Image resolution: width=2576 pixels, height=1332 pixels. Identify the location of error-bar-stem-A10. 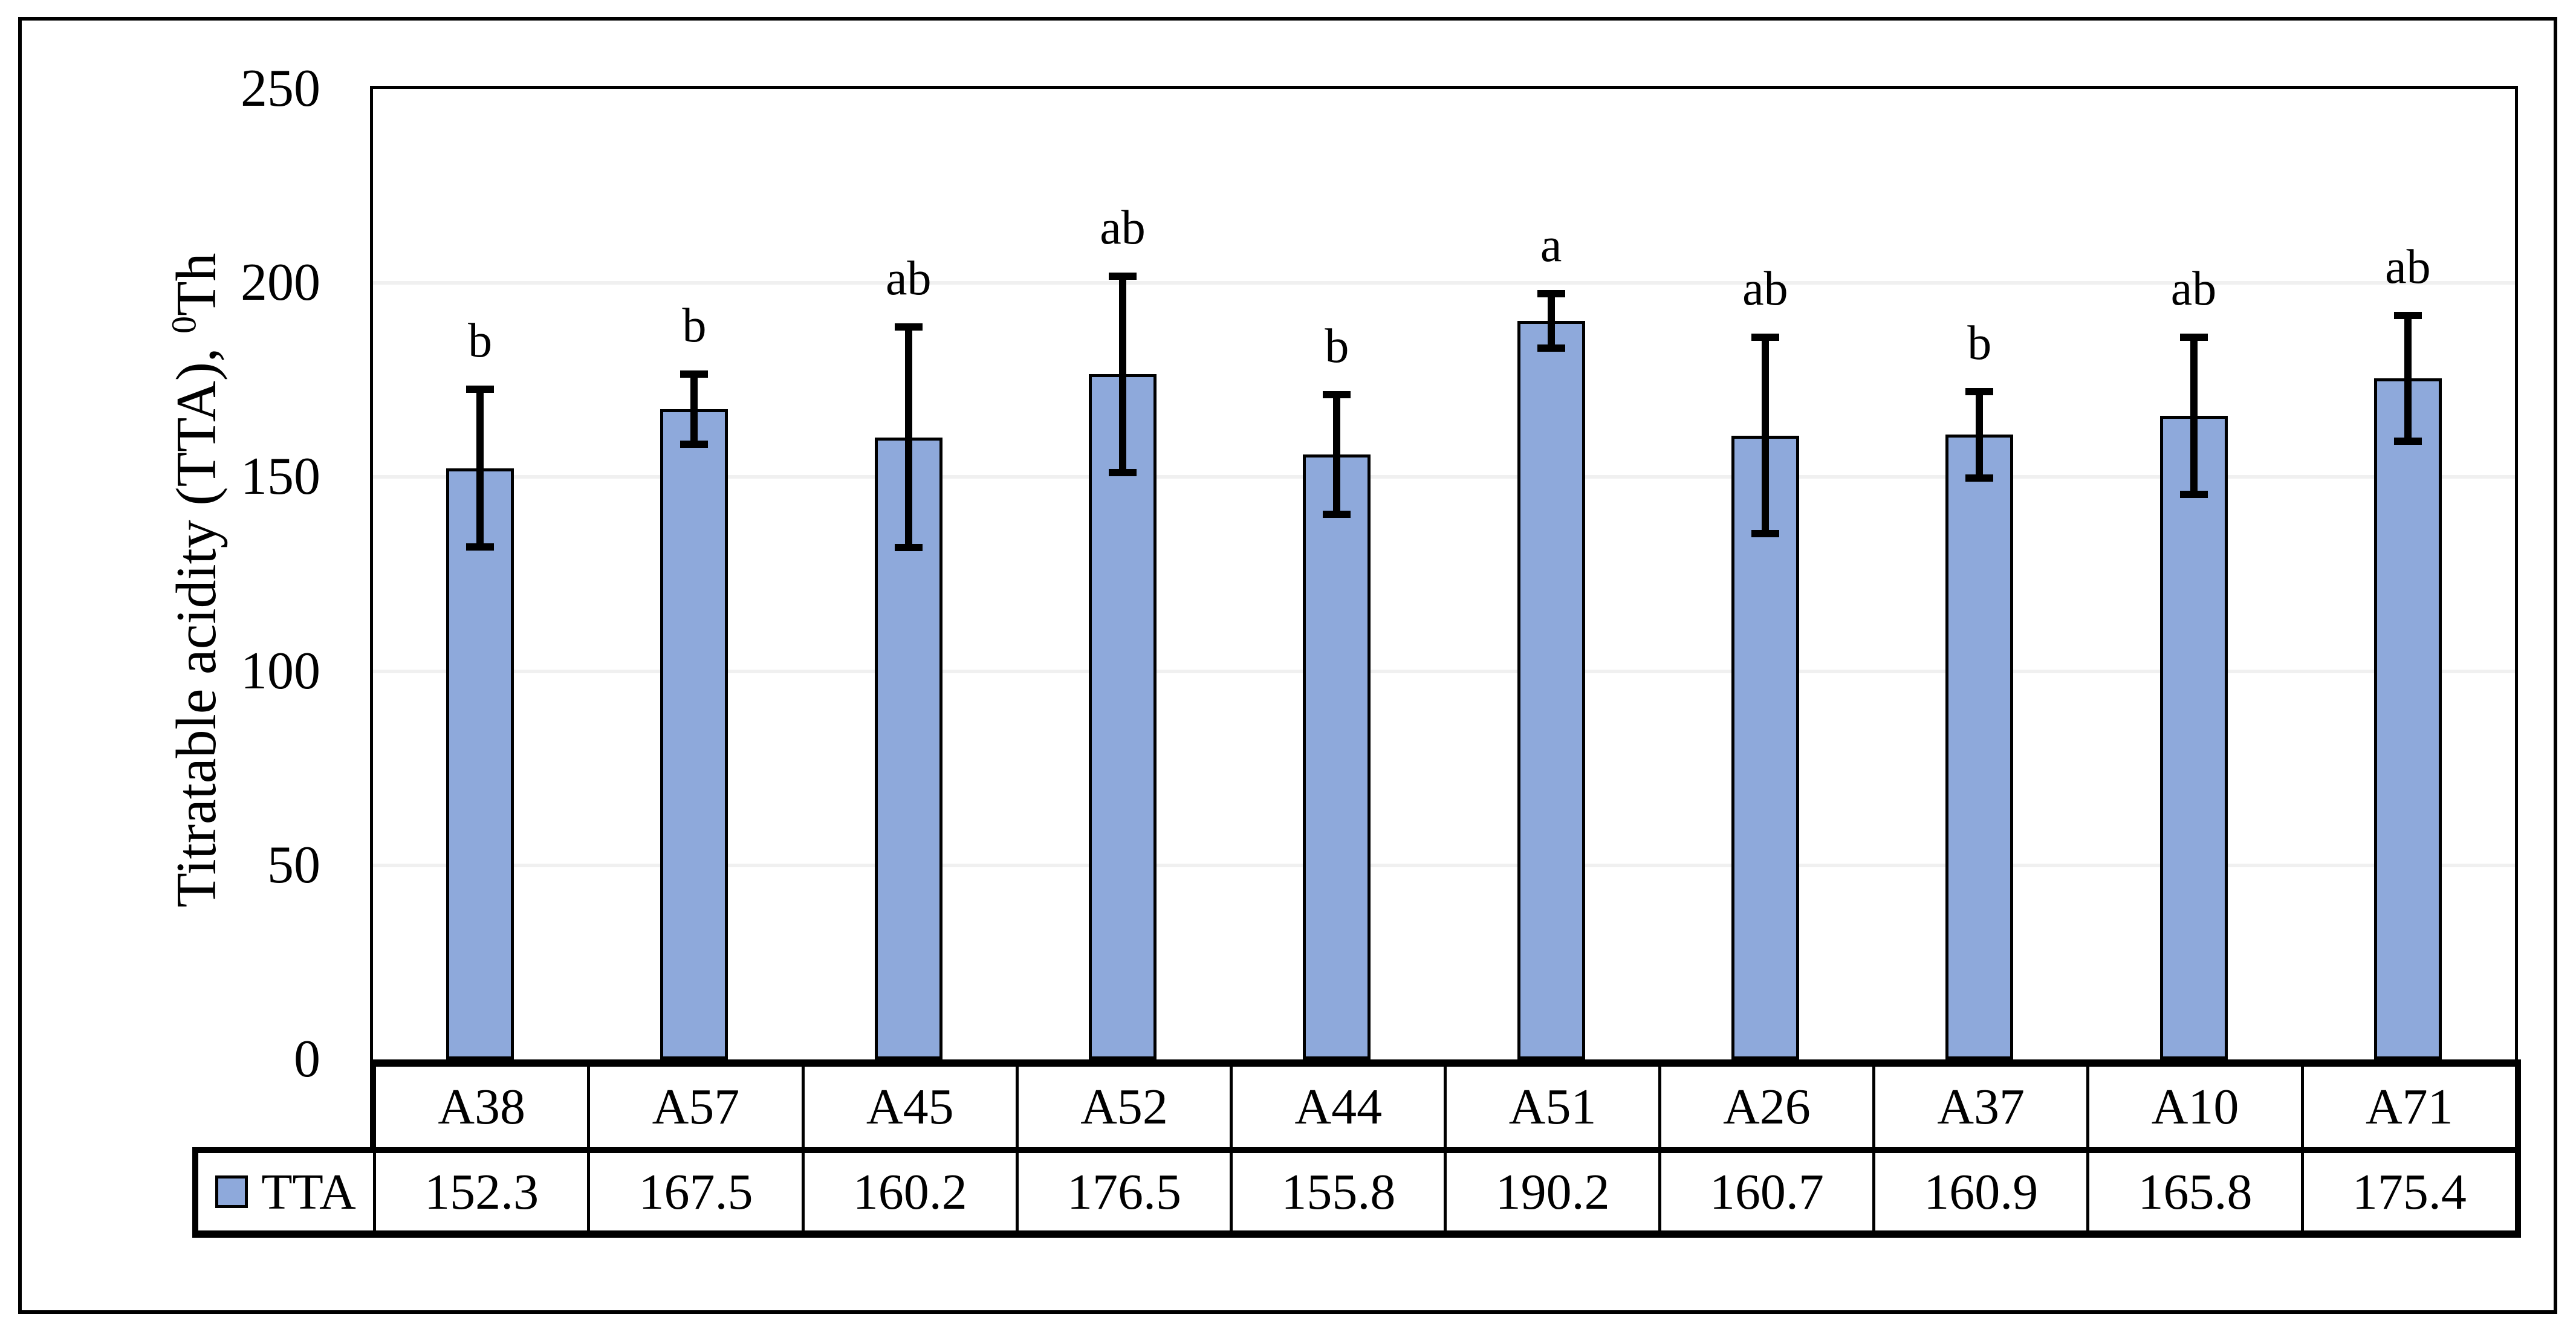
(2194, 415).